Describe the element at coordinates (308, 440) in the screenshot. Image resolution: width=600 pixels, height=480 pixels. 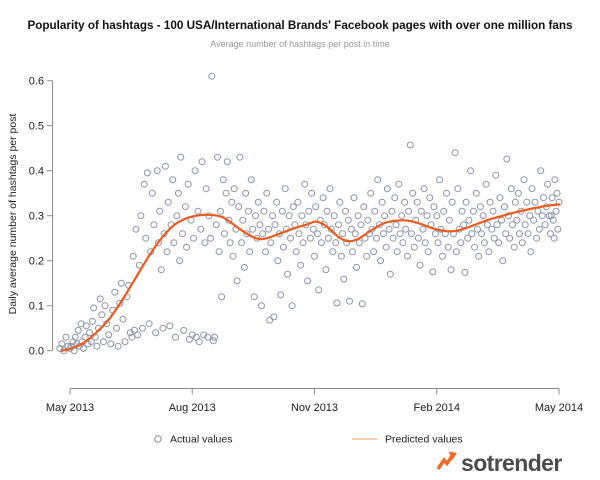
I see `legend: Actual values Predicted values` at that location.